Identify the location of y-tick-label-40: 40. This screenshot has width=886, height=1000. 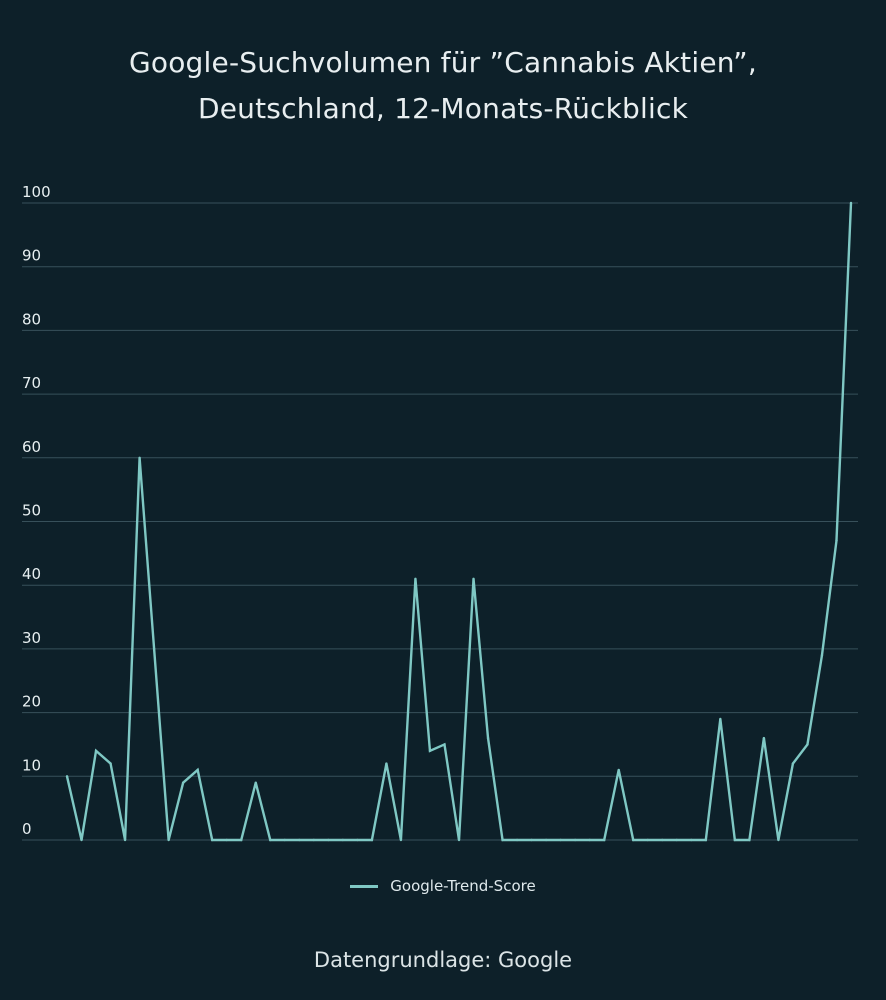
(31, 574).